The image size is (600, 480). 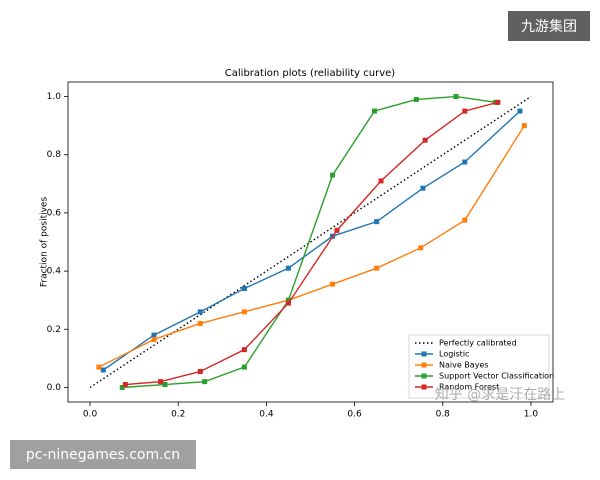 What do you see at coordinates (266, 415) in the screenshot?
I see `x-tick-label: 0.4` at bounding box center [266, 415].